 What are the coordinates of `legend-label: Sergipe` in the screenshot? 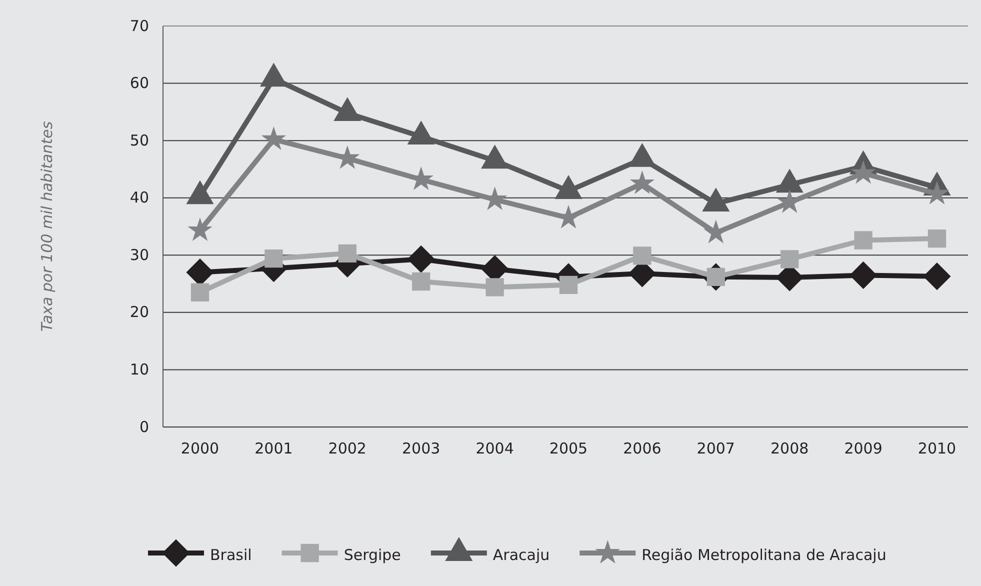 It's located at (372, 555).